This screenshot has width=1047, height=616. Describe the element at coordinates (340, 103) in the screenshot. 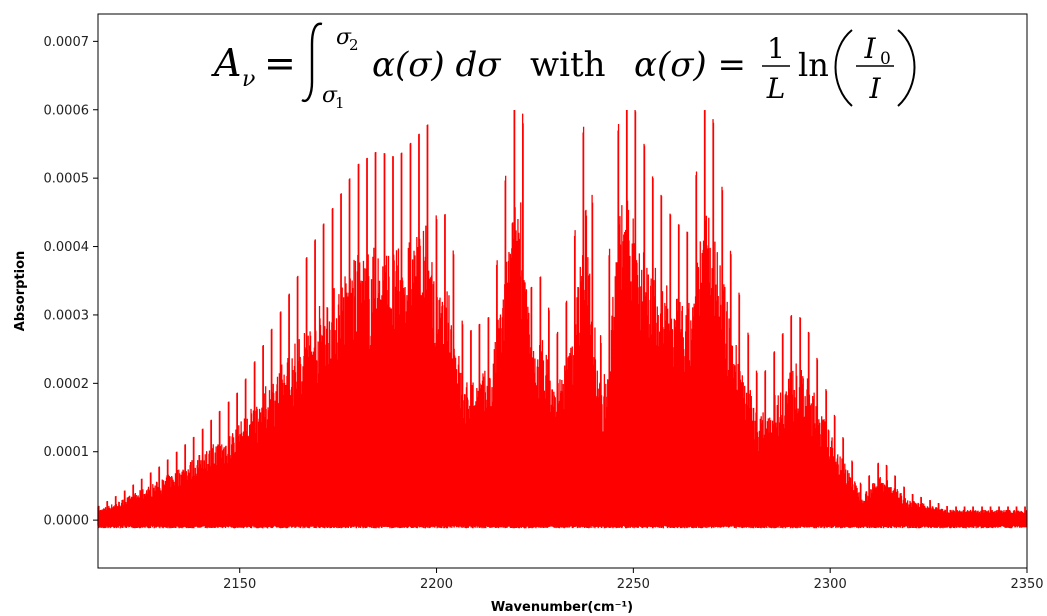

I see `integral-lower-sub: 1` at that location.